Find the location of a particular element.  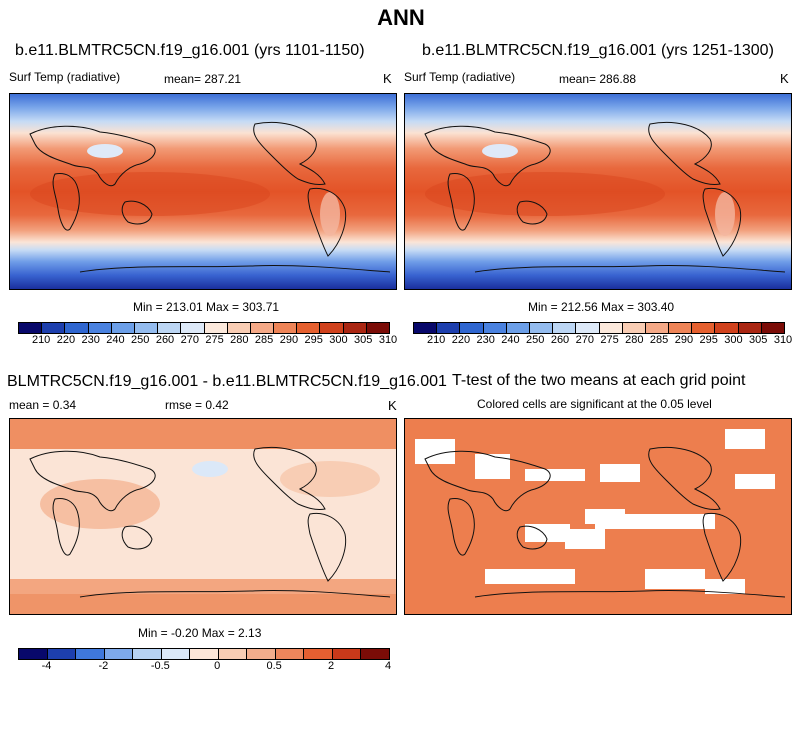

bottom-left-colorbar-tick-label: 0 is located at coordinates (217, 666).